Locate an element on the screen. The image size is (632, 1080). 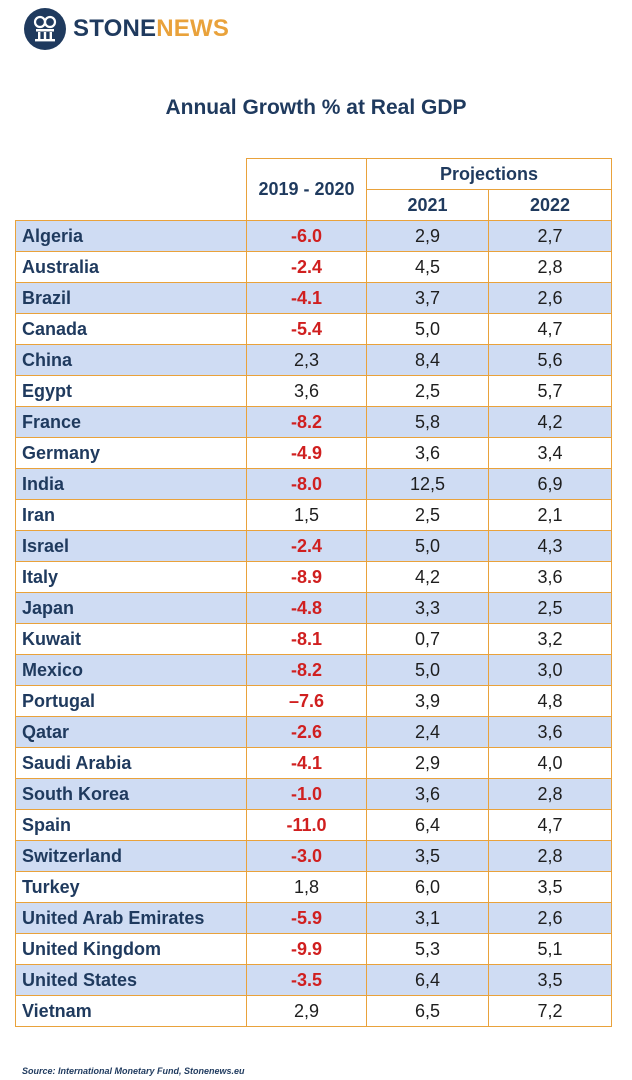
growth-2019-2020-cell: -2.6 is located at coordinates (306, 732).